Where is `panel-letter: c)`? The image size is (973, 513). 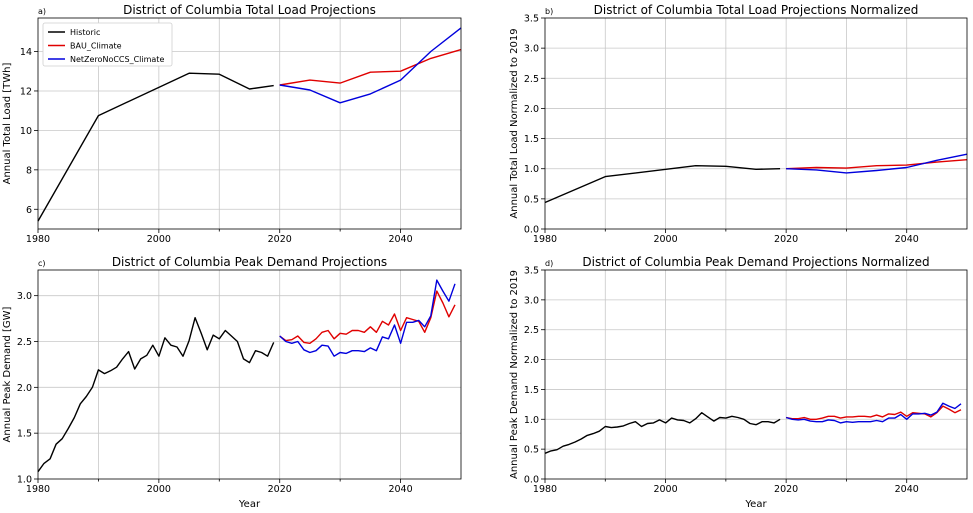 panel-letter: c) is located at coordinates (42, 263).